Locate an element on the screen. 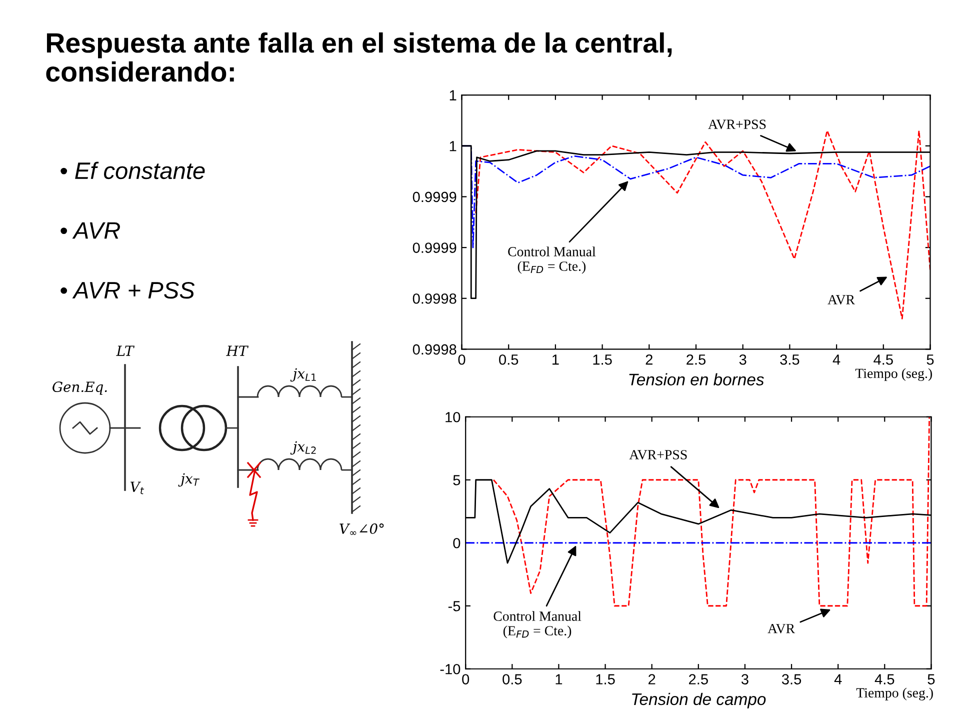 The height and width of the screenshot is (720, 960). text: Respuesta ante falla en el sistema de la central, considerando: is located at coordinates (359, 57).